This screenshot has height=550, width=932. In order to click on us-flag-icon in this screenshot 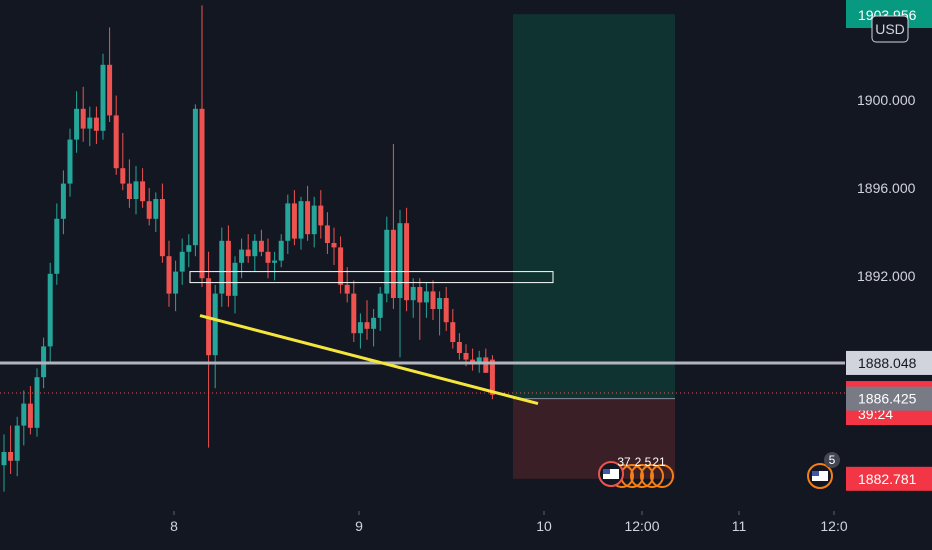, I will do `click(820, 476)`.